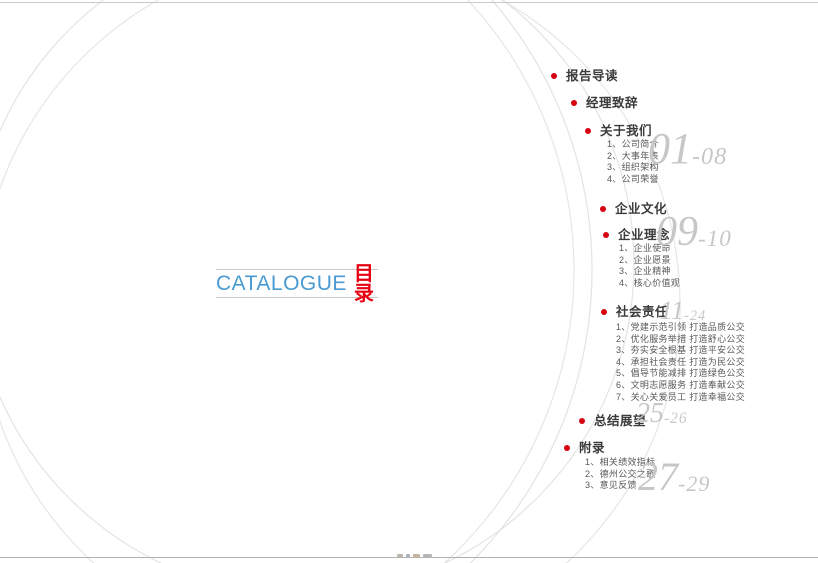  What do you see at coordinates (642, 311) in the screenshot?
I see `toc-section-title: 社会责任` at bounding box center [642, 311].